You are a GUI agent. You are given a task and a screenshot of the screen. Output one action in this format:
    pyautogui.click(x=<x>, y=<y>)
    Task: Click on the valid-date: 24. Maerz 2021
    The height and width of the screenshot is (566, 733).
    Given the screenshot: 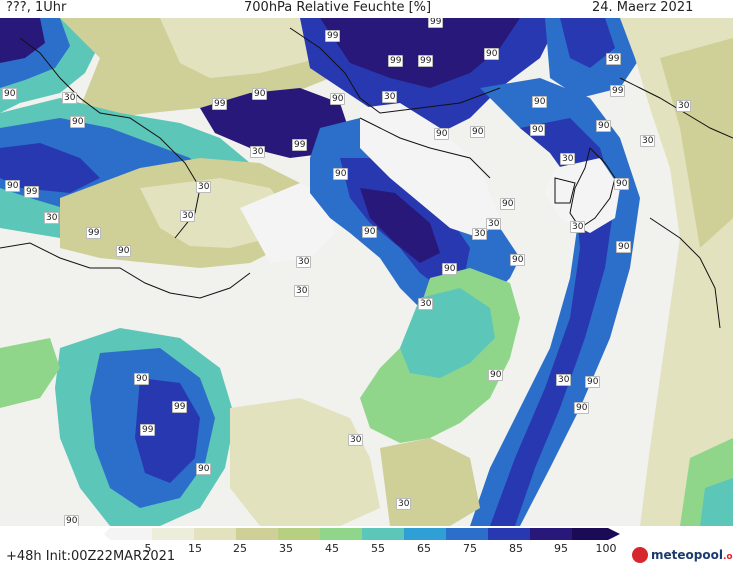 What is the action you would take?
    pyautogui.click(x=643, y=7)
    